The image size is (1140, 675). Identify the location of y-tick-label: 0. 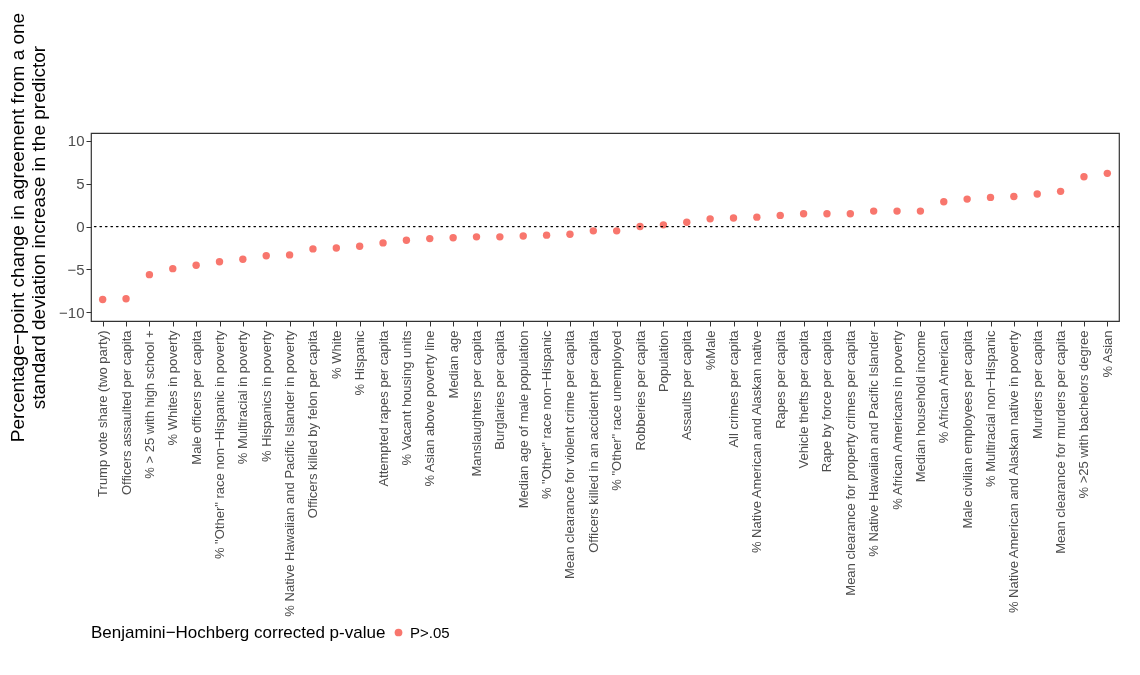
(80, 227).